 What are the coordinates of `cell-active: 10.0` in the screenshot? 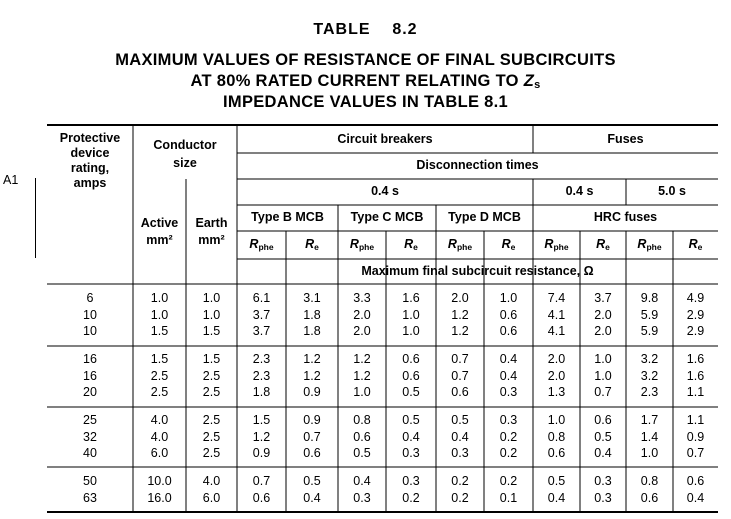 It's located at (159, 481).